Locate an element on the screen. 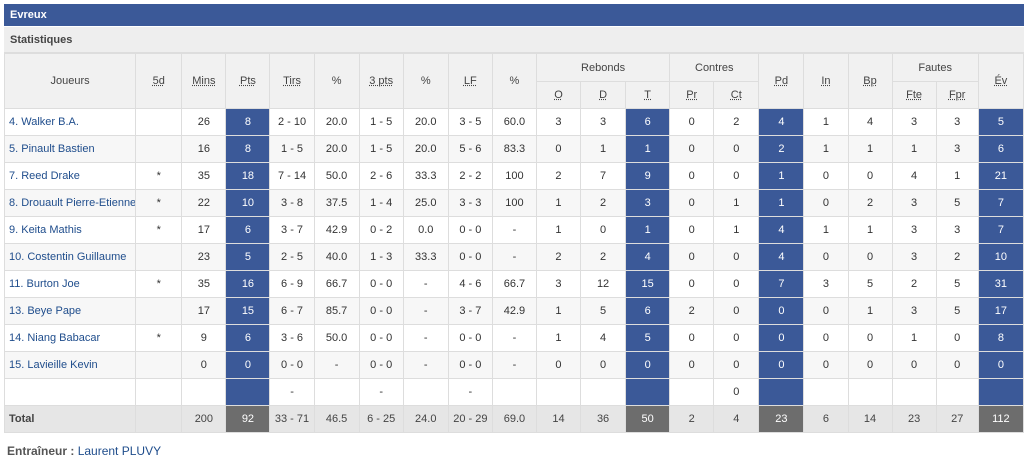 The image size is (1032, 468). col-reb-t: T is located at coordinates (648, 95).